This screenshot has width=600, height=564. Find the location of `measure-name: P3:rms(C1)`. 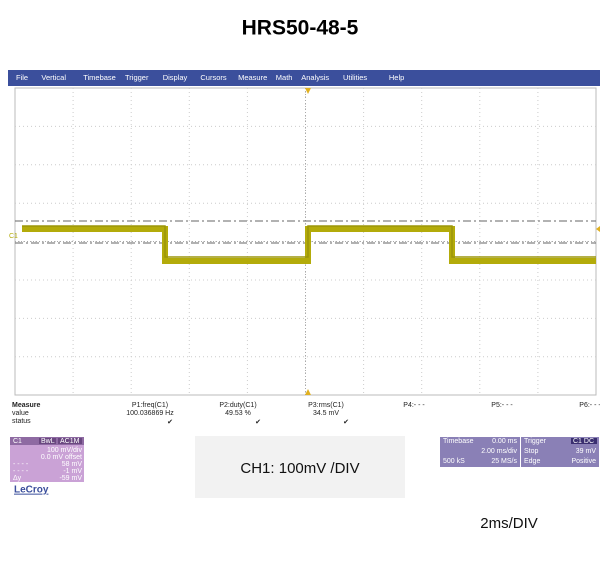

measure-name: P3:rms(C1) is located at coordinates (326, 405).